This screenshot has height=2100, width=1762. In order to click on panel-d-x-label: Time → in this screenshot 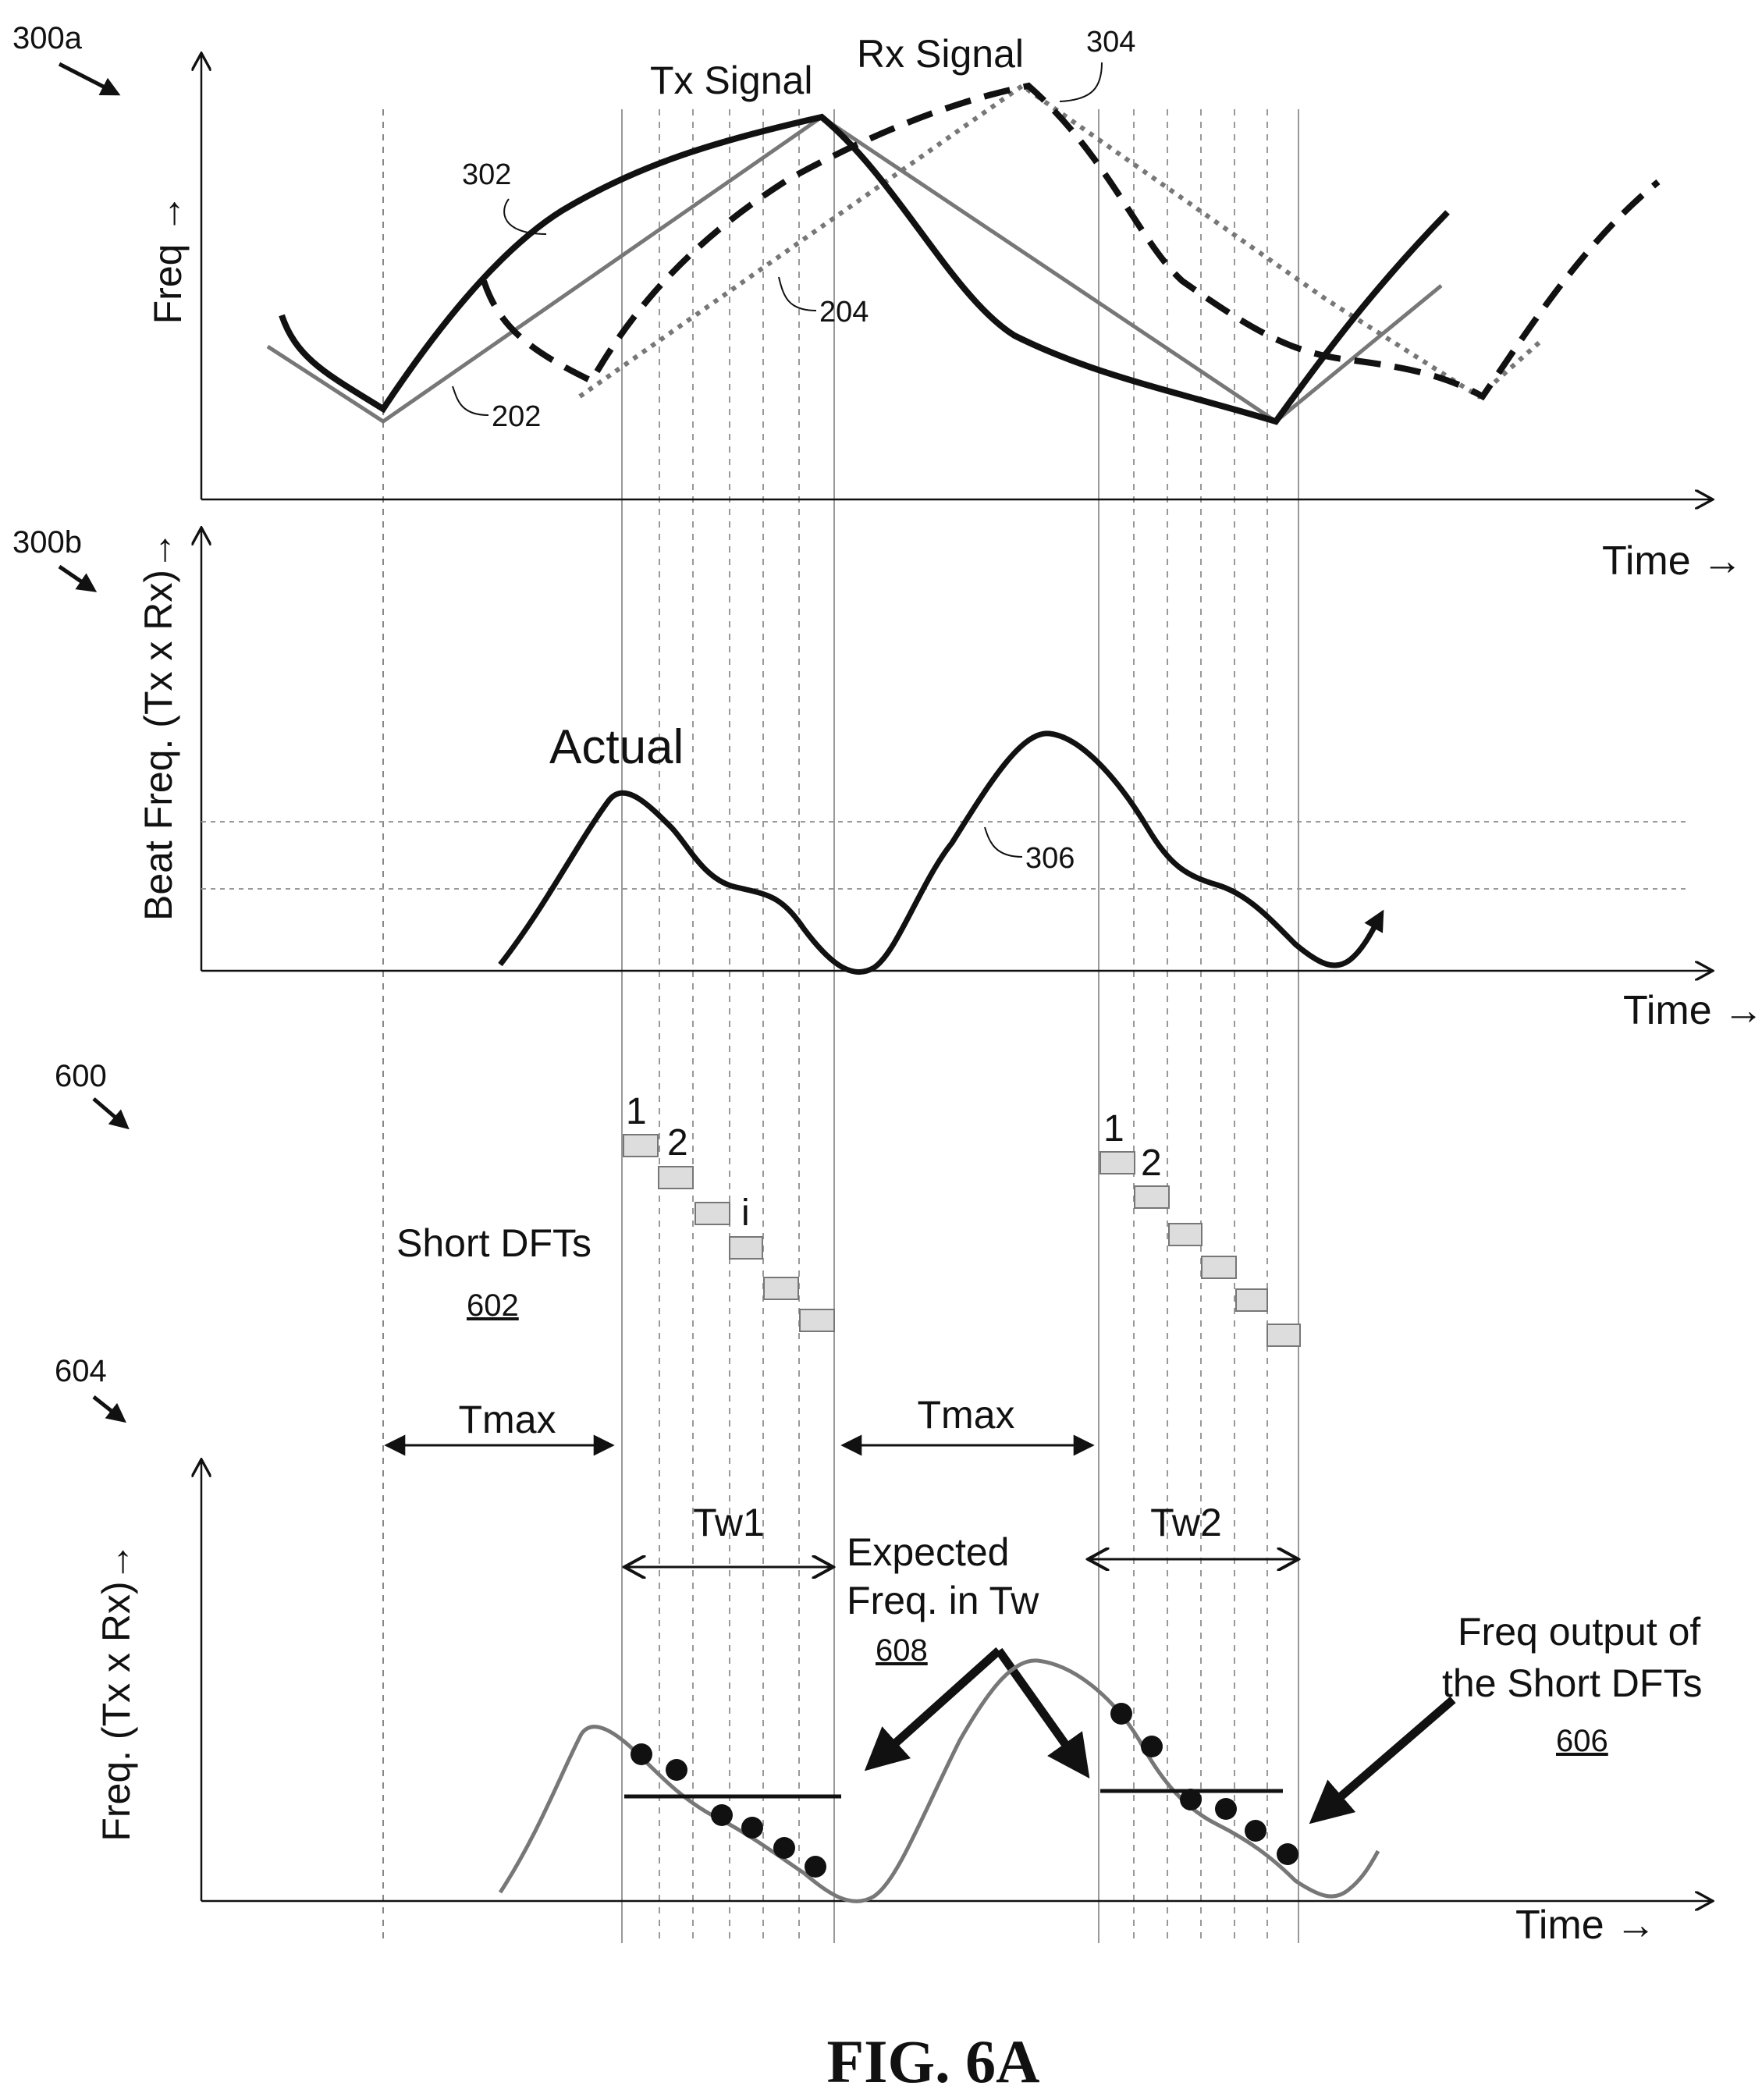, I will do `click(1585, 1925)`.